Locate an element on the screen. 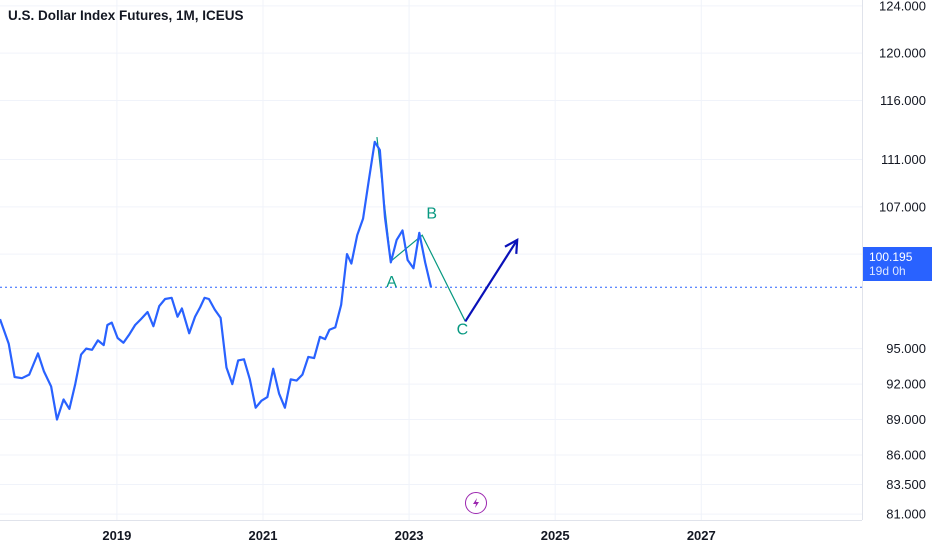 The image size is (932, 555). wave-drawing is located at coordinates (421, 229).